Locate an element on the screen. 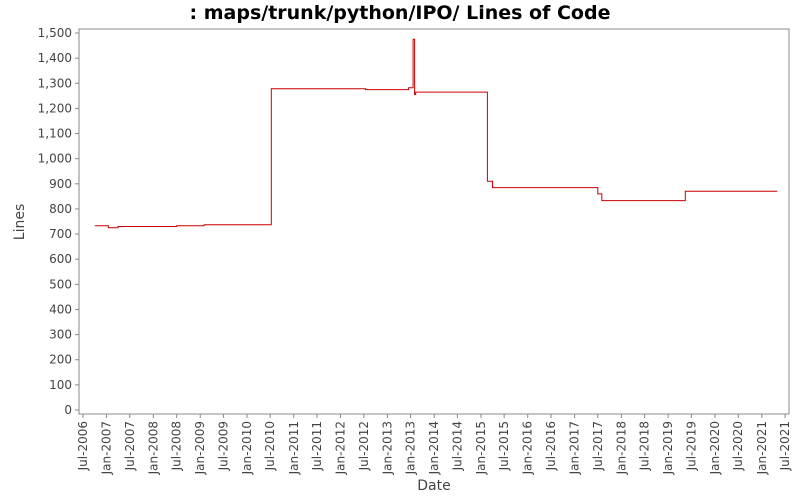  y-tick-label: 1,500 is located at coordinates (55, 33).